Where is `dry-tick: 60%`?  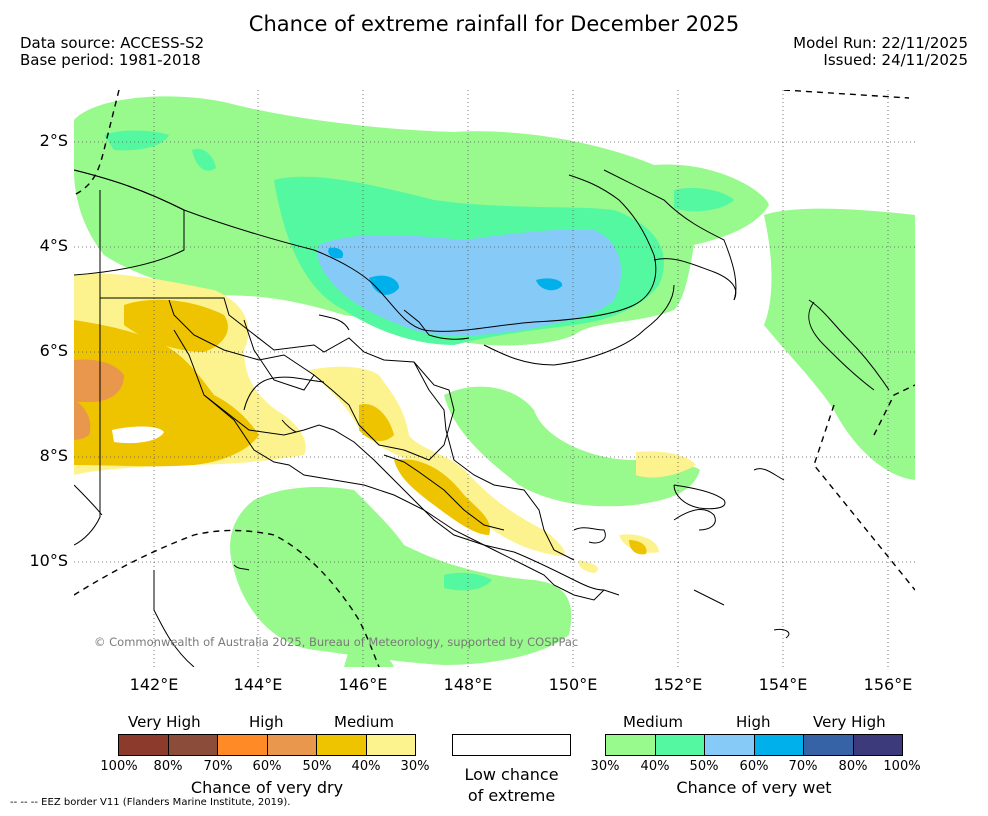
dry-tick: 60% is located at coordinates (267, 766).